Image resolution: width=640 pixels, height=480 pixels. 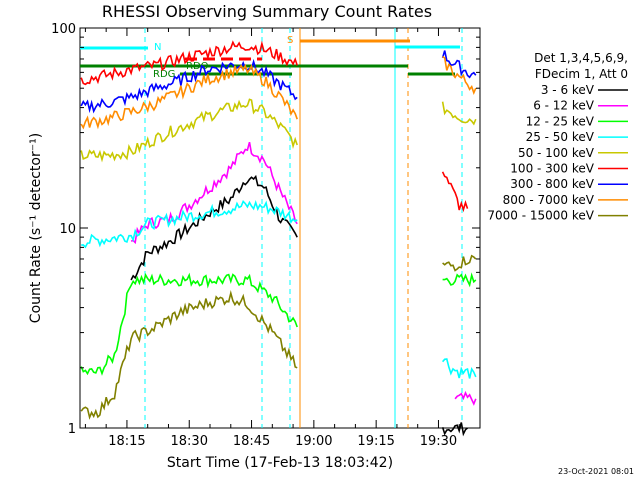 What do you see at coordinates (581, 58) in the screenshot?
I see `legend-header-detectors: Det 1,3,4,5,6,9,` at bounding box center [581, 58].